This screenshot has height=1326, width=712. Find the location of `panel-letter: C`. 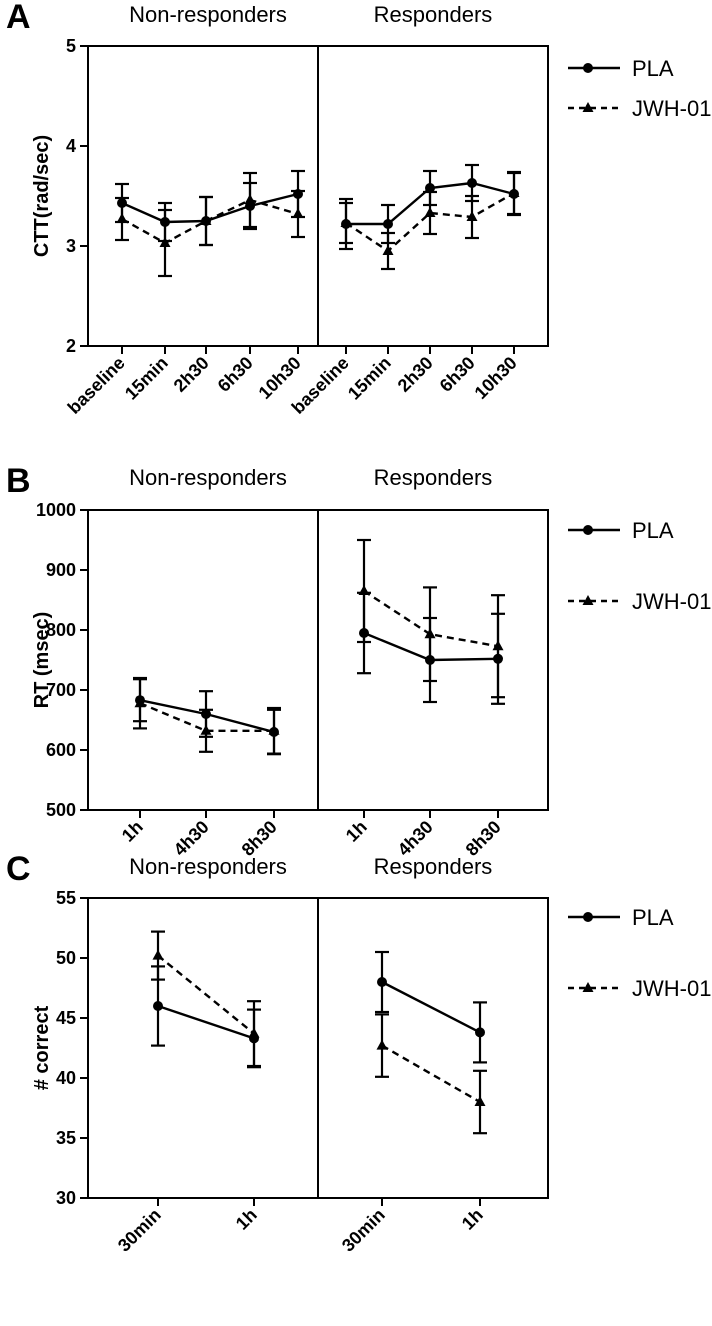

panel-letter: C is located at coordinates (18, 869).